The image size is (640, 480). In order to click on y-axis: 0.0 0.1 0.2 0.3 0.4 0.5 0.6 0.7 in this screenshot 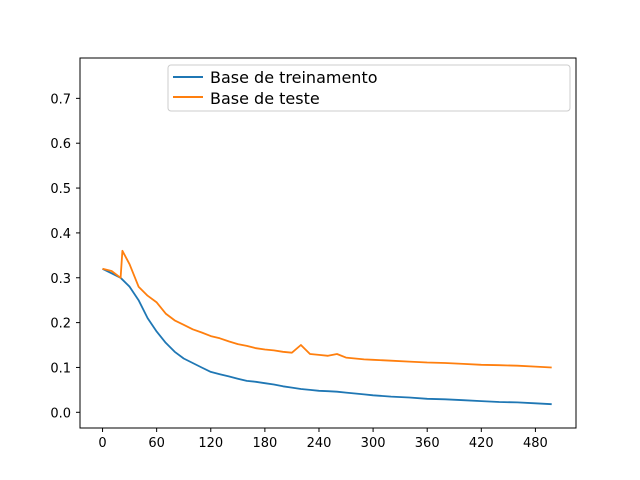, I will do `click(65, 256)`.